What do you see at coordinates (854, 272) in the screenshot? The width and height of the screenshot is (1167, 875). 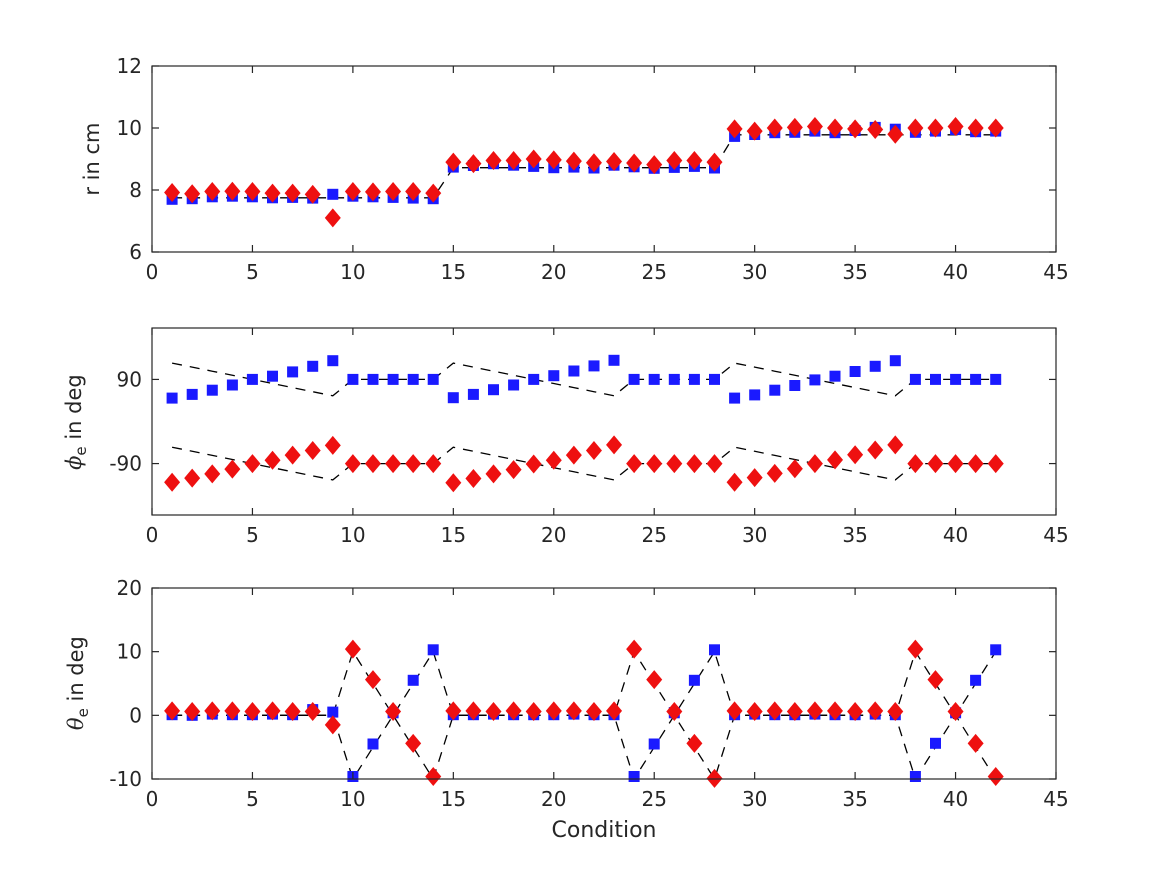 I see `x-tick-label: 35` at bounding box center [854, 272].